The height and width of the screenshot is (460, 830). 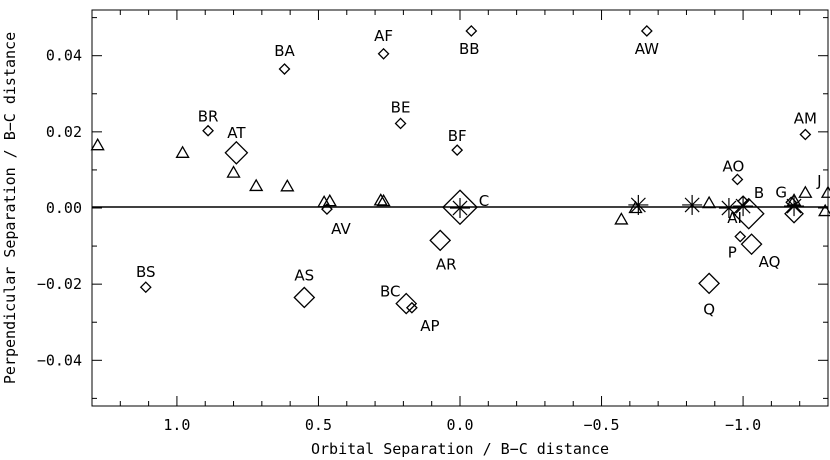 I want to click on y-tick-label: −0.04, so click(x=59, y=360).